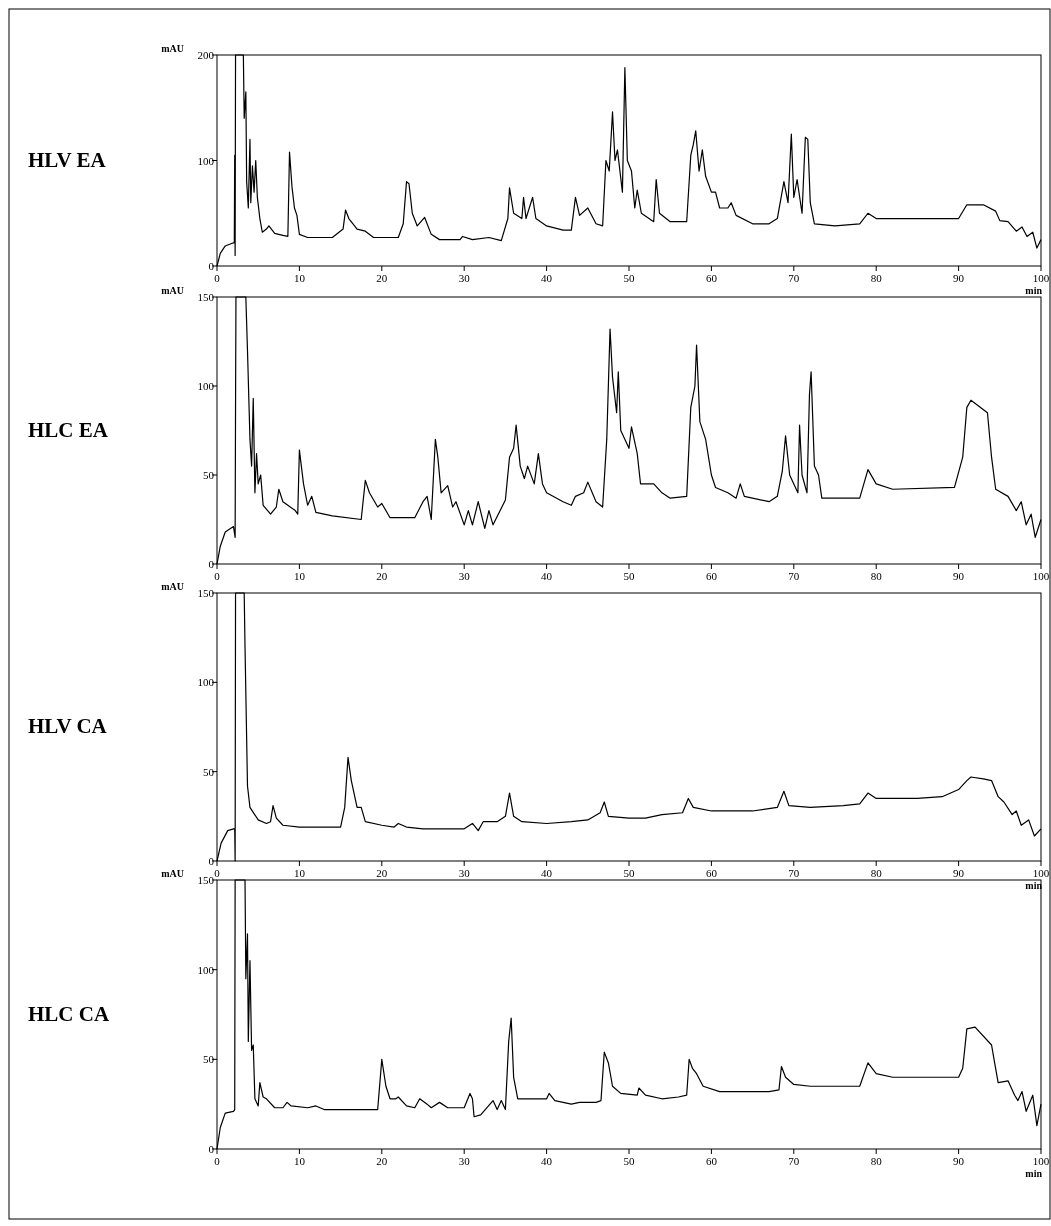  Describe the element at coordinates (68, 726) in the screenshot. I see `text: HLV CA` at that location.